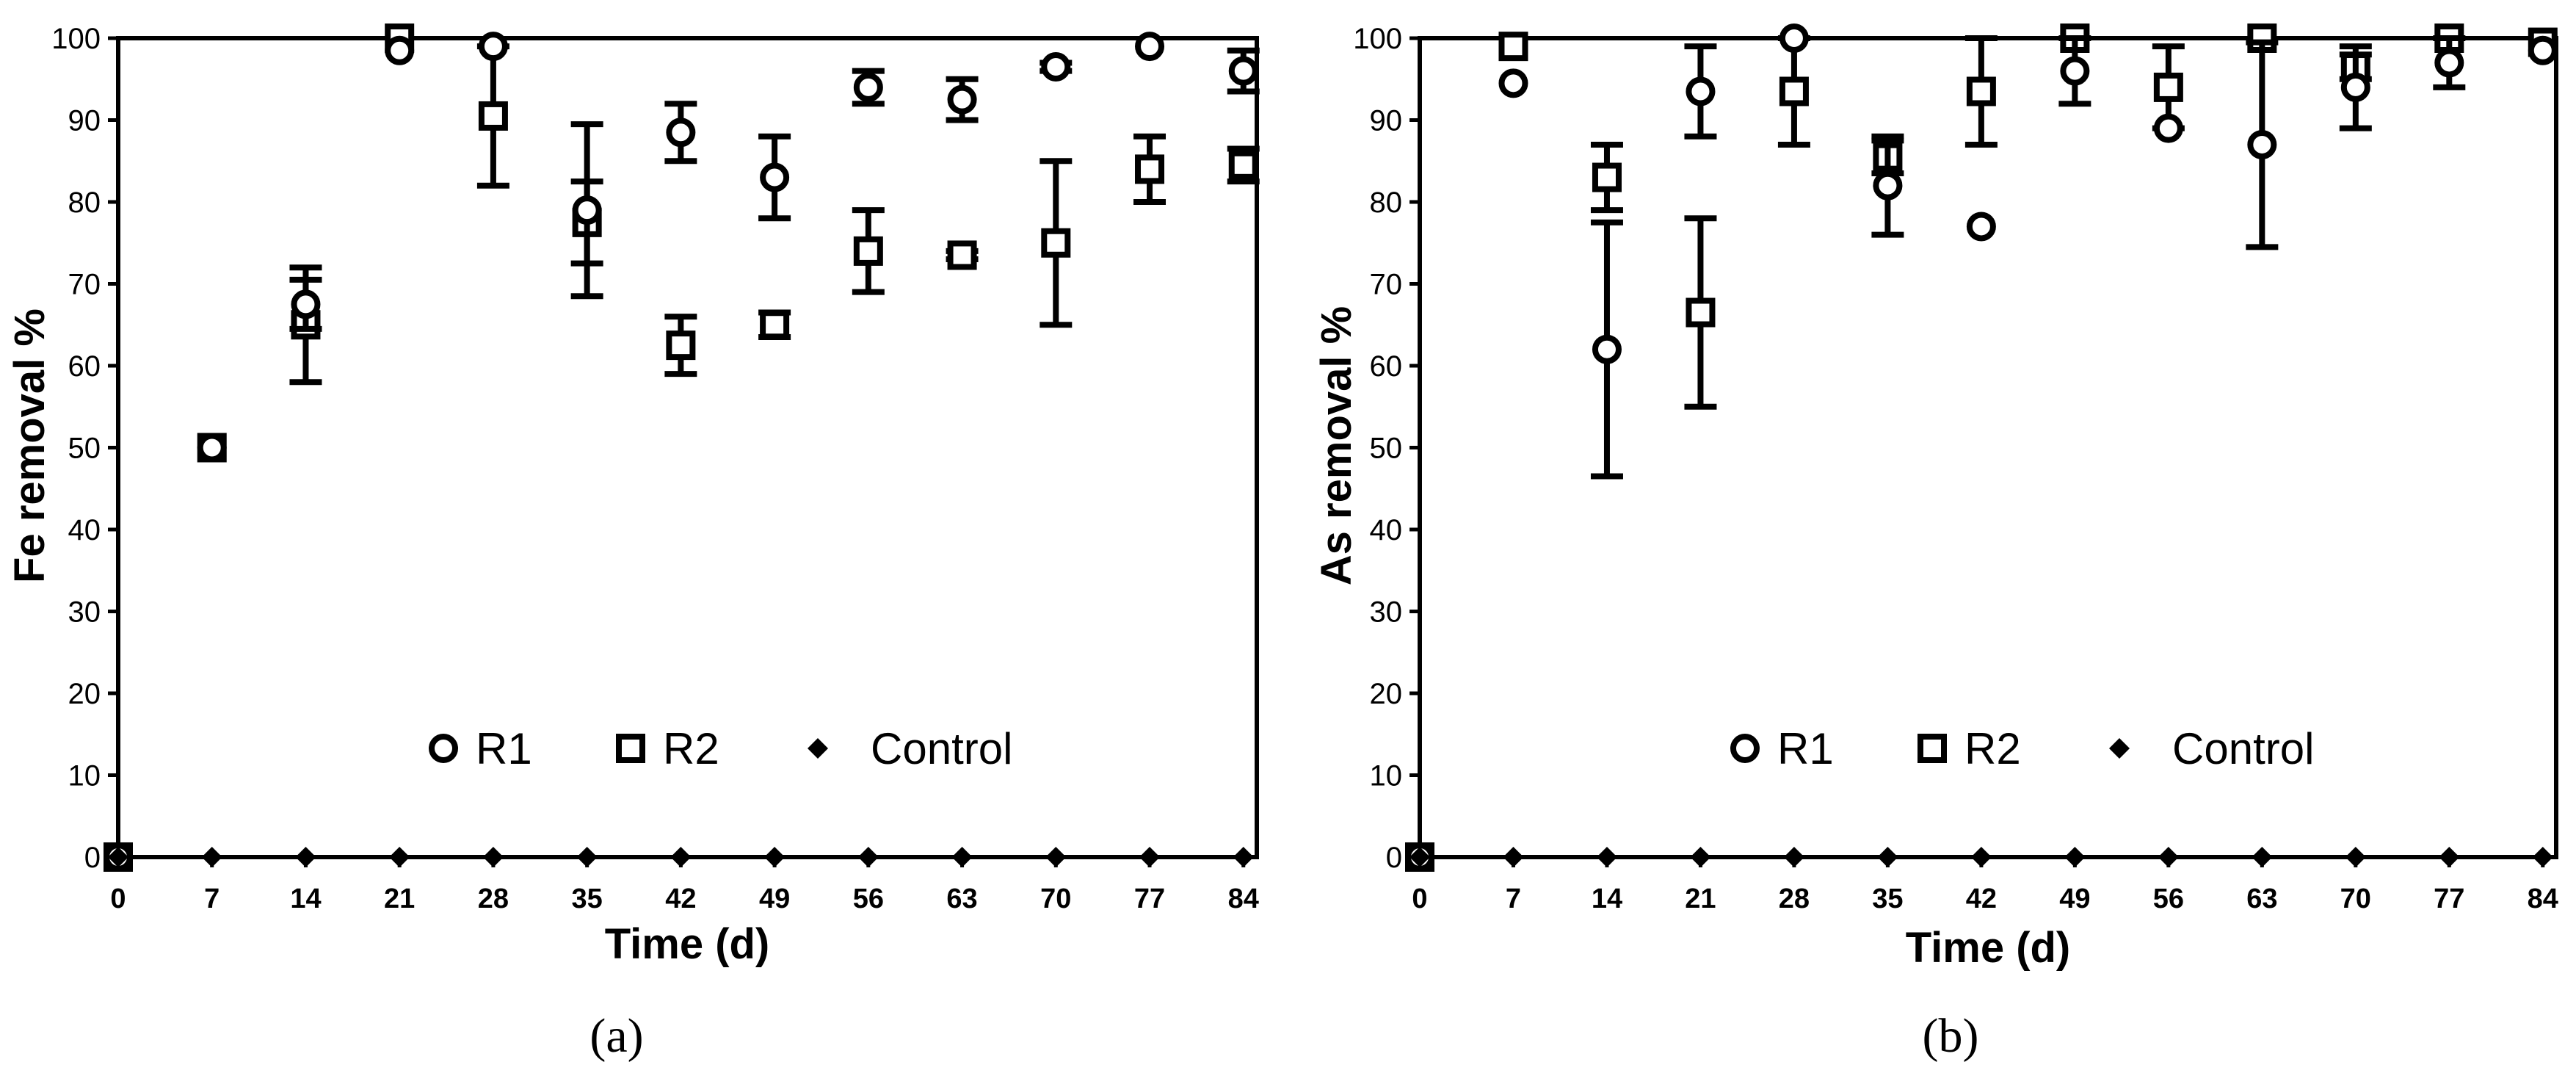 The width and height of the screenshot is (2576, 1073). What do you see at coordinates (616, 1036) in the screenshot?
I see `panel-label: (a)` at bounding box center [616, 1036].